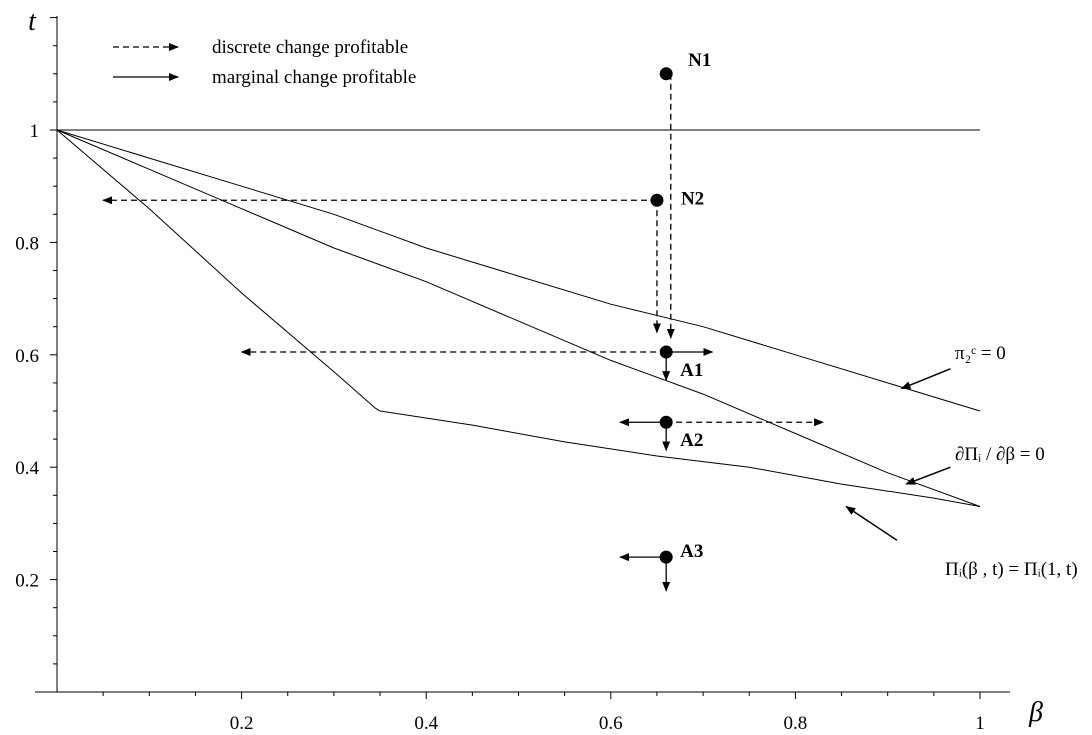 The height and width of the screenshot is (735, 1092). What do you see at coordinates (35, 131) in the screenshot?
I see `y-tick-label: 1` at bounding box center [35, 131].